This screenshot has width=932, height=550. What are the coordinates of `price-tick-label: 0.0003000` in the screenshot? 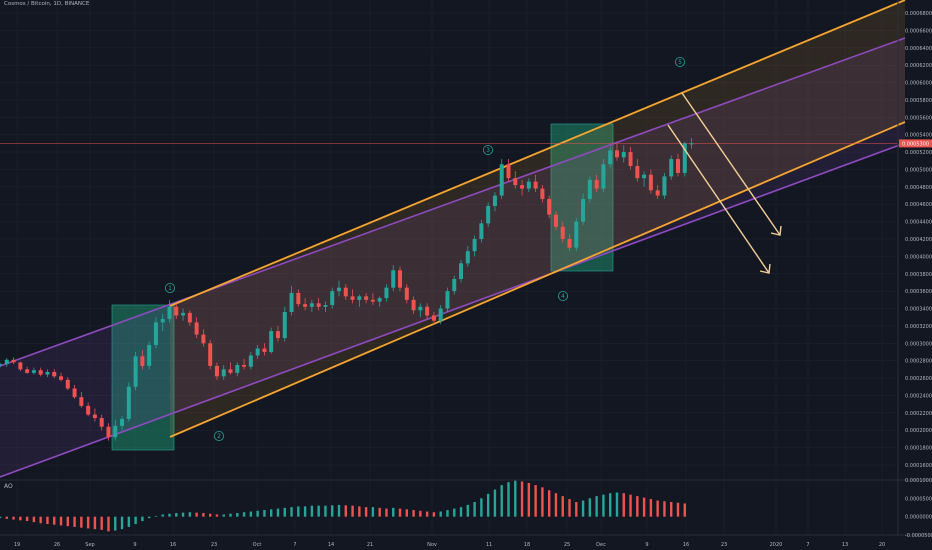 It's located at (918, 344).